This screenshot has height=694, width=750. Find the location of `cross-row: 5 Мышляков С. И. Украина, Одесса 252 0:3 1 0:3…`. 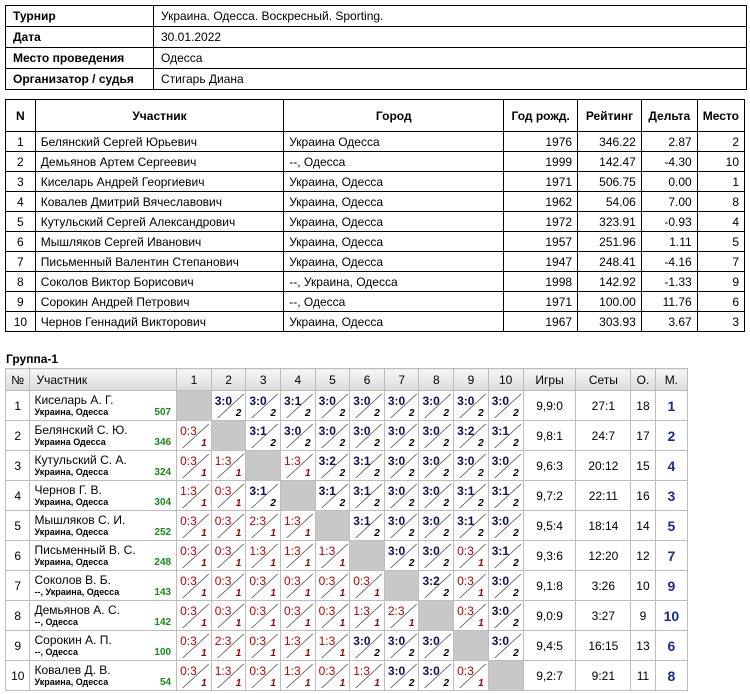

cross-row: 5 Мышляков С. И. Украина, Одесса 252 0:3 1 0:3… is located at coordinates (346, 525).